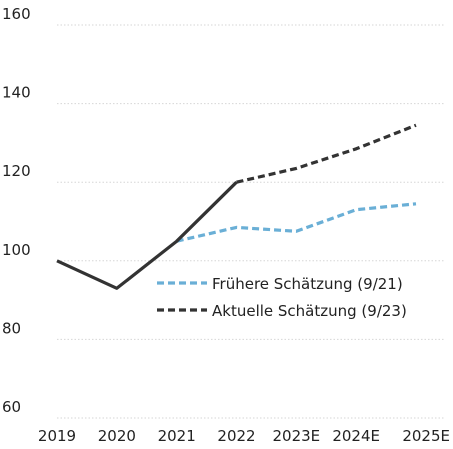 This screenshot has width=453, height=449. Describe the element at coordinates (117, 436) in the screenshot. I see `x-tick-label: 2020` at that location.